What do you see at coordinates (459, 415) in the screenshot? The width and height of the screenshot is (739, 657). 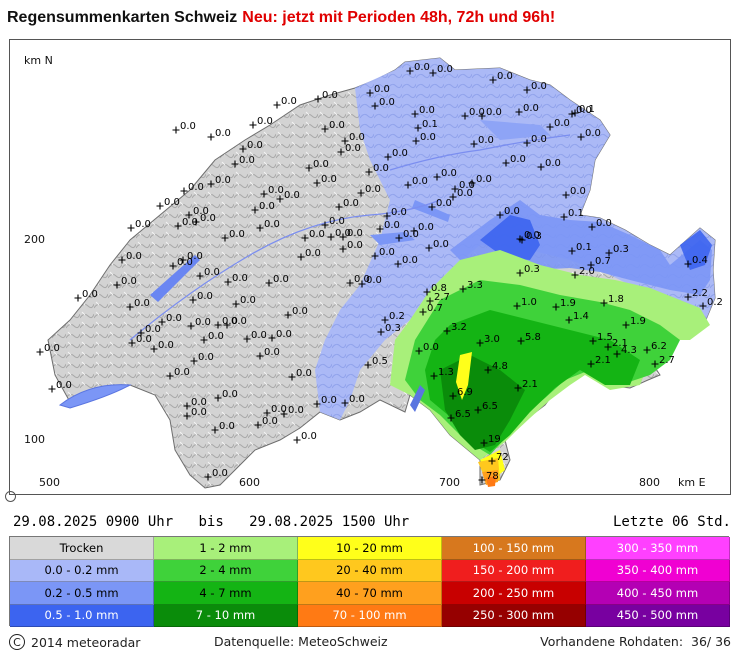 I see `station-marker: 6.5` at bounding box center [459, 415].